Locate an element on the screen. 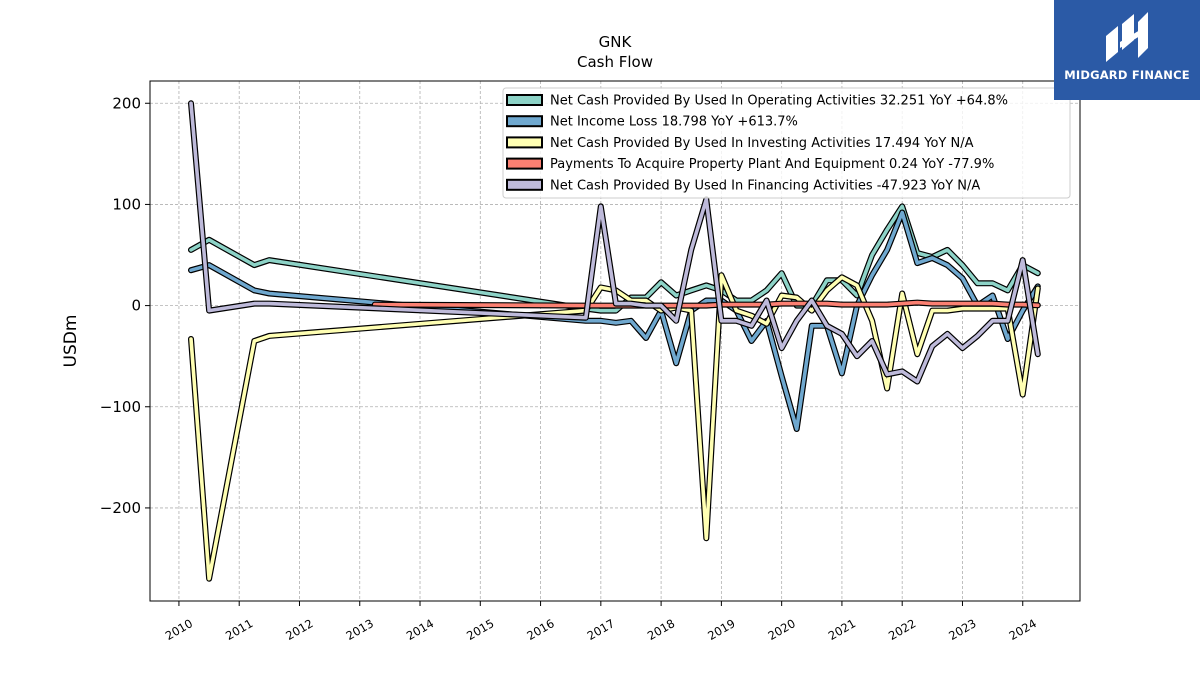  x-tick-label: 2023 is located at coordinates (962, 629).